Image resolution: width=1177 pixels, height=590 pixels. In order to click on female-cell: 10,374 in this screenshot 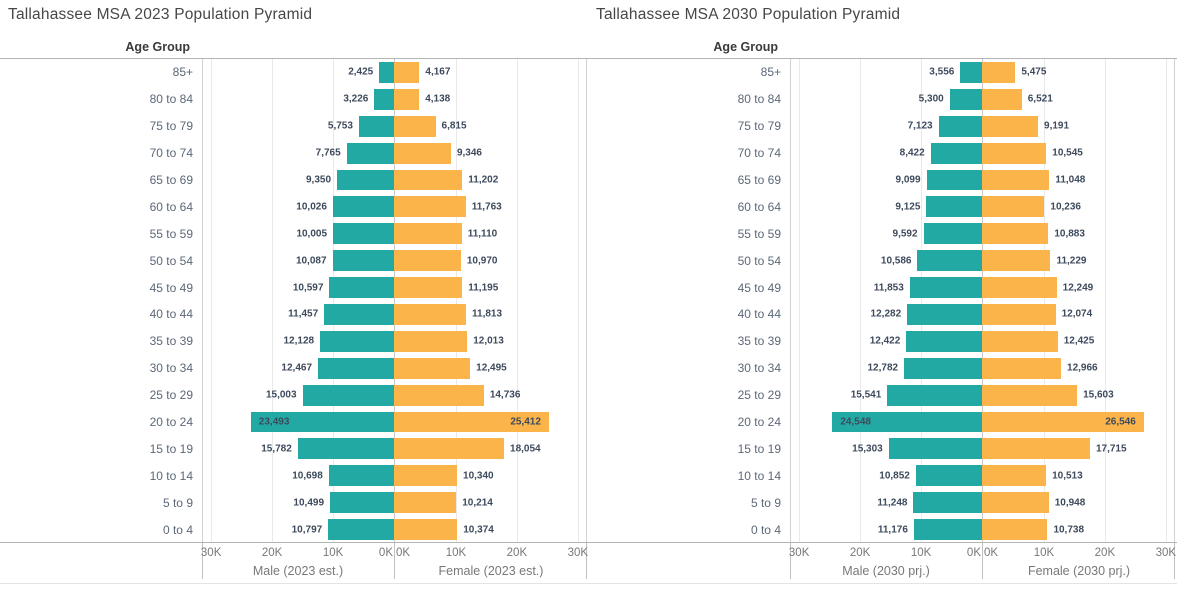, I will do `click(490, 529)`.